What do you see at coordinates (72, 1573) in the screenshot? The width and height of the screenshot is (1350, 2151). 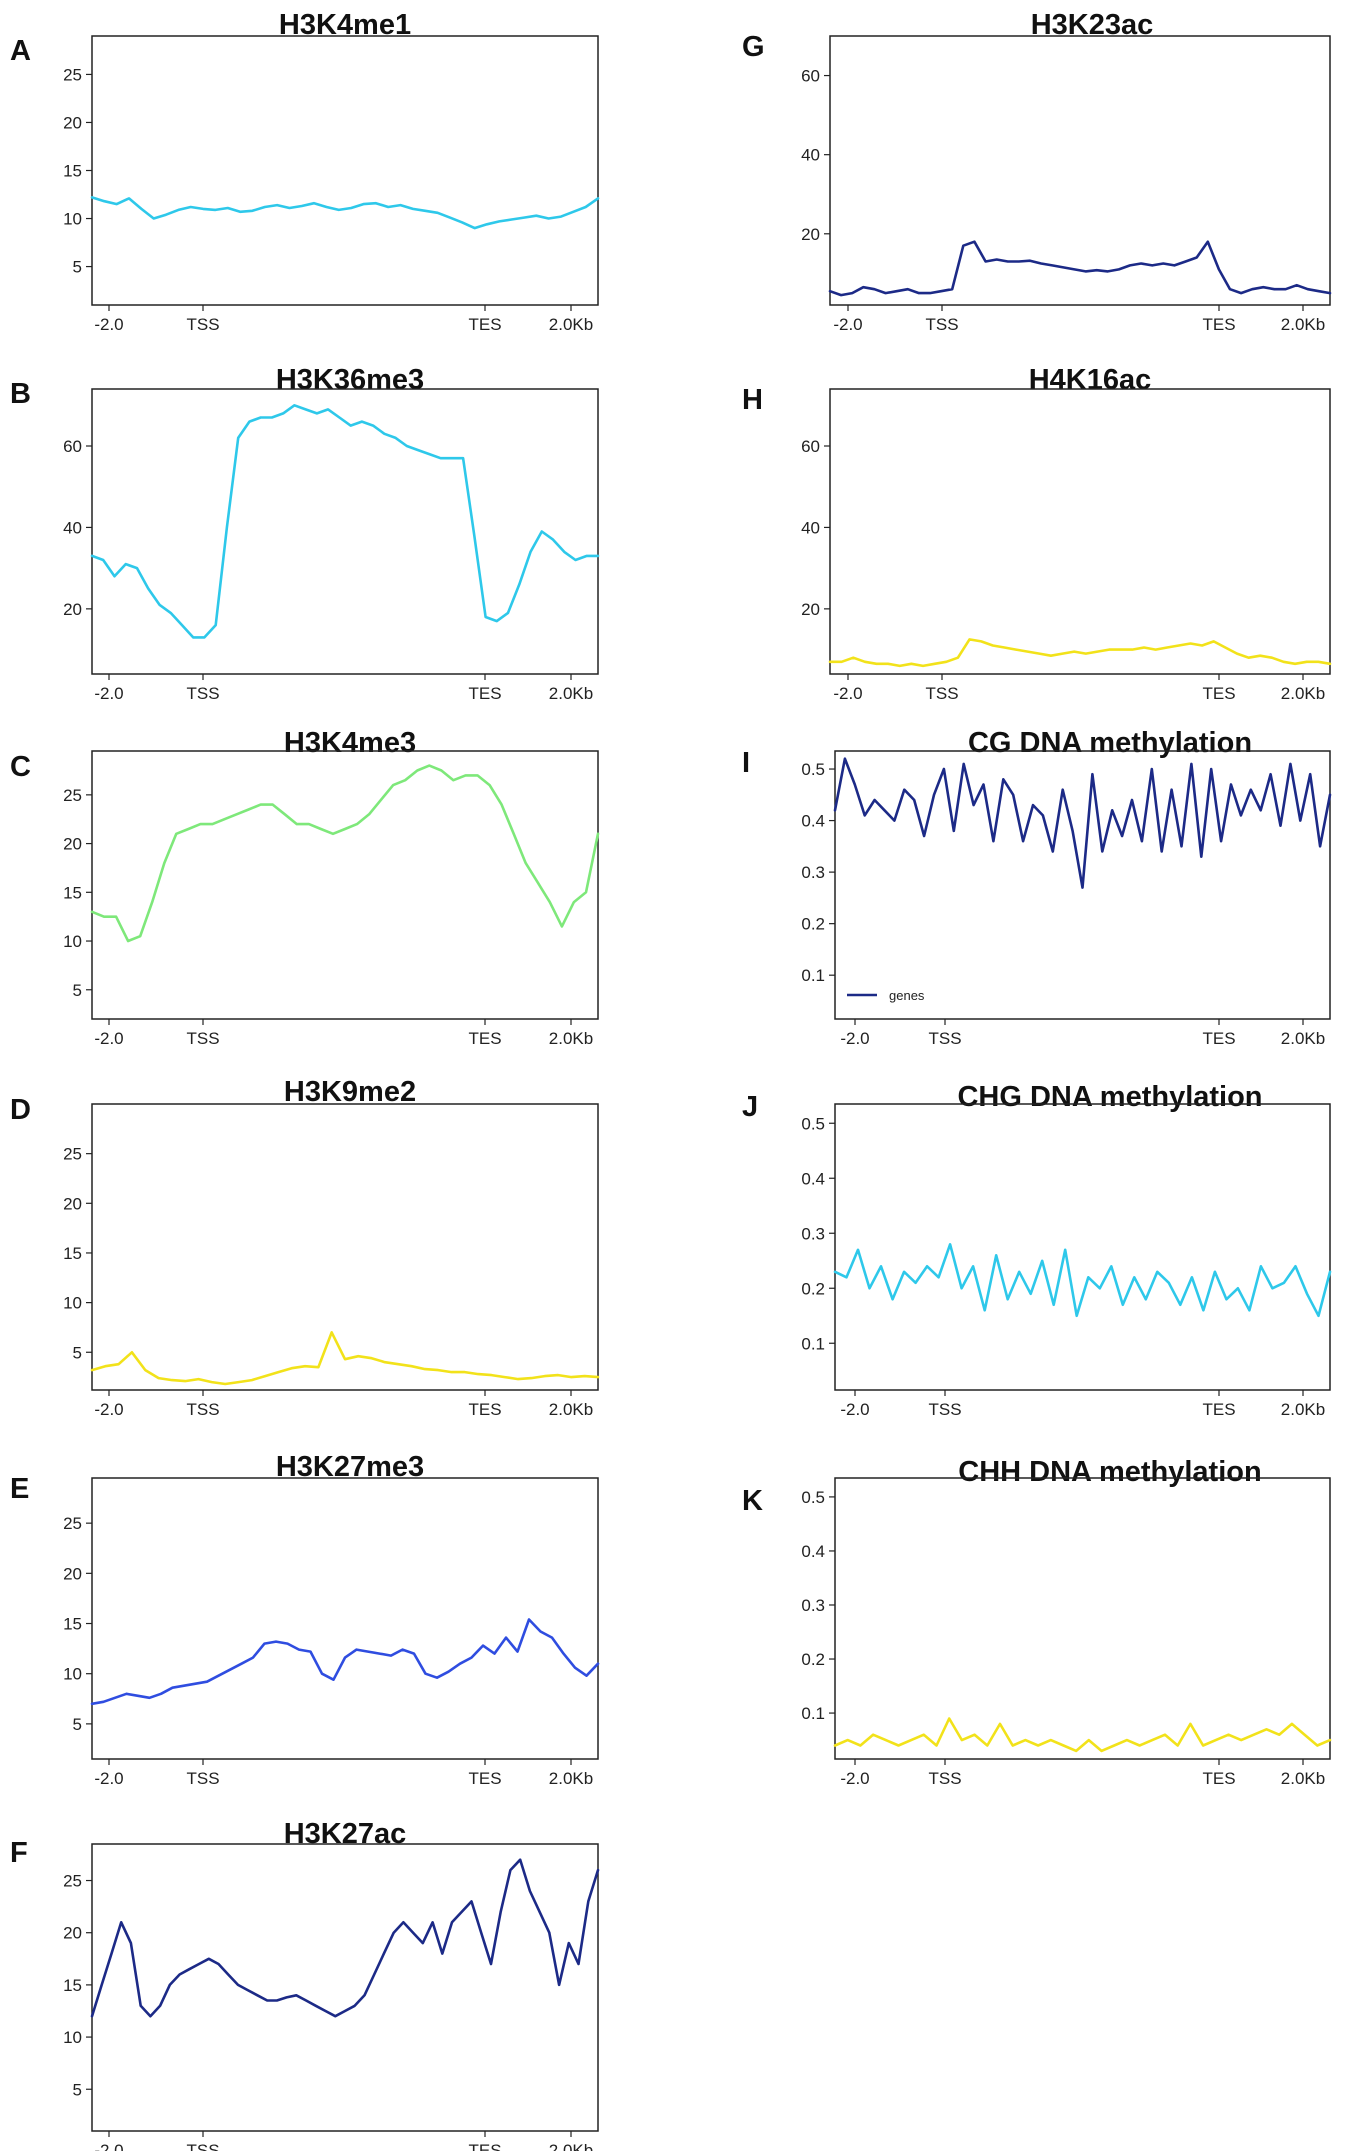 I see `y-tick-label-e: 20` at bounding box center [72, 1573].